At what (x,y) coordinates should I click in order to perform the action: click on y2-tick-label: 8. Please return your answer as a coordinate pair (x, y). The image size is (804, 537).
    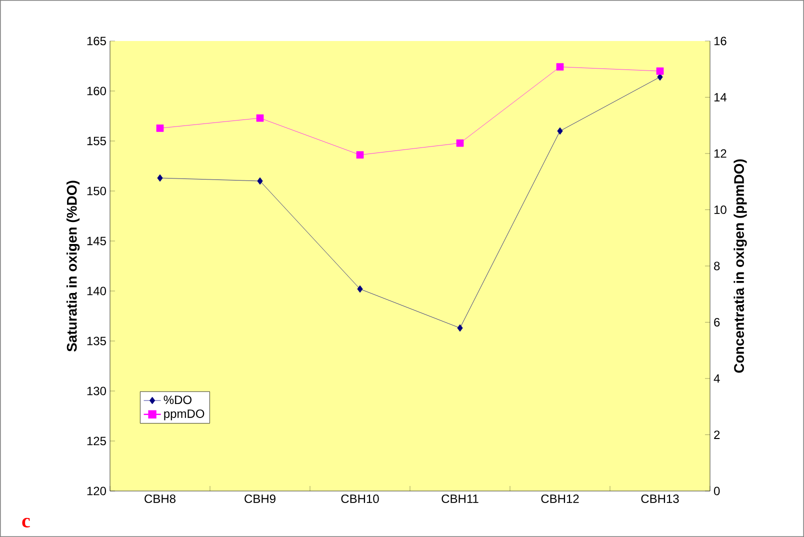
    Looking at the image, I should click on (717, 266).